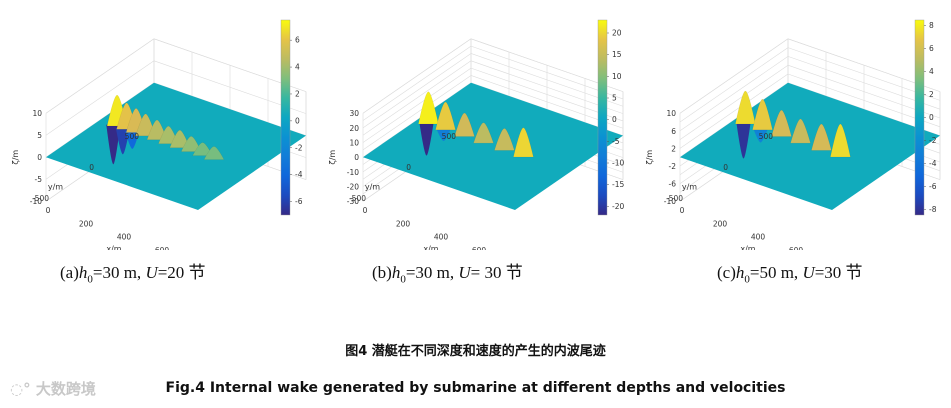  Describe the element at coordinates (933, 140) in the screenshot. I see `colorbar-tick: -2` at that location.